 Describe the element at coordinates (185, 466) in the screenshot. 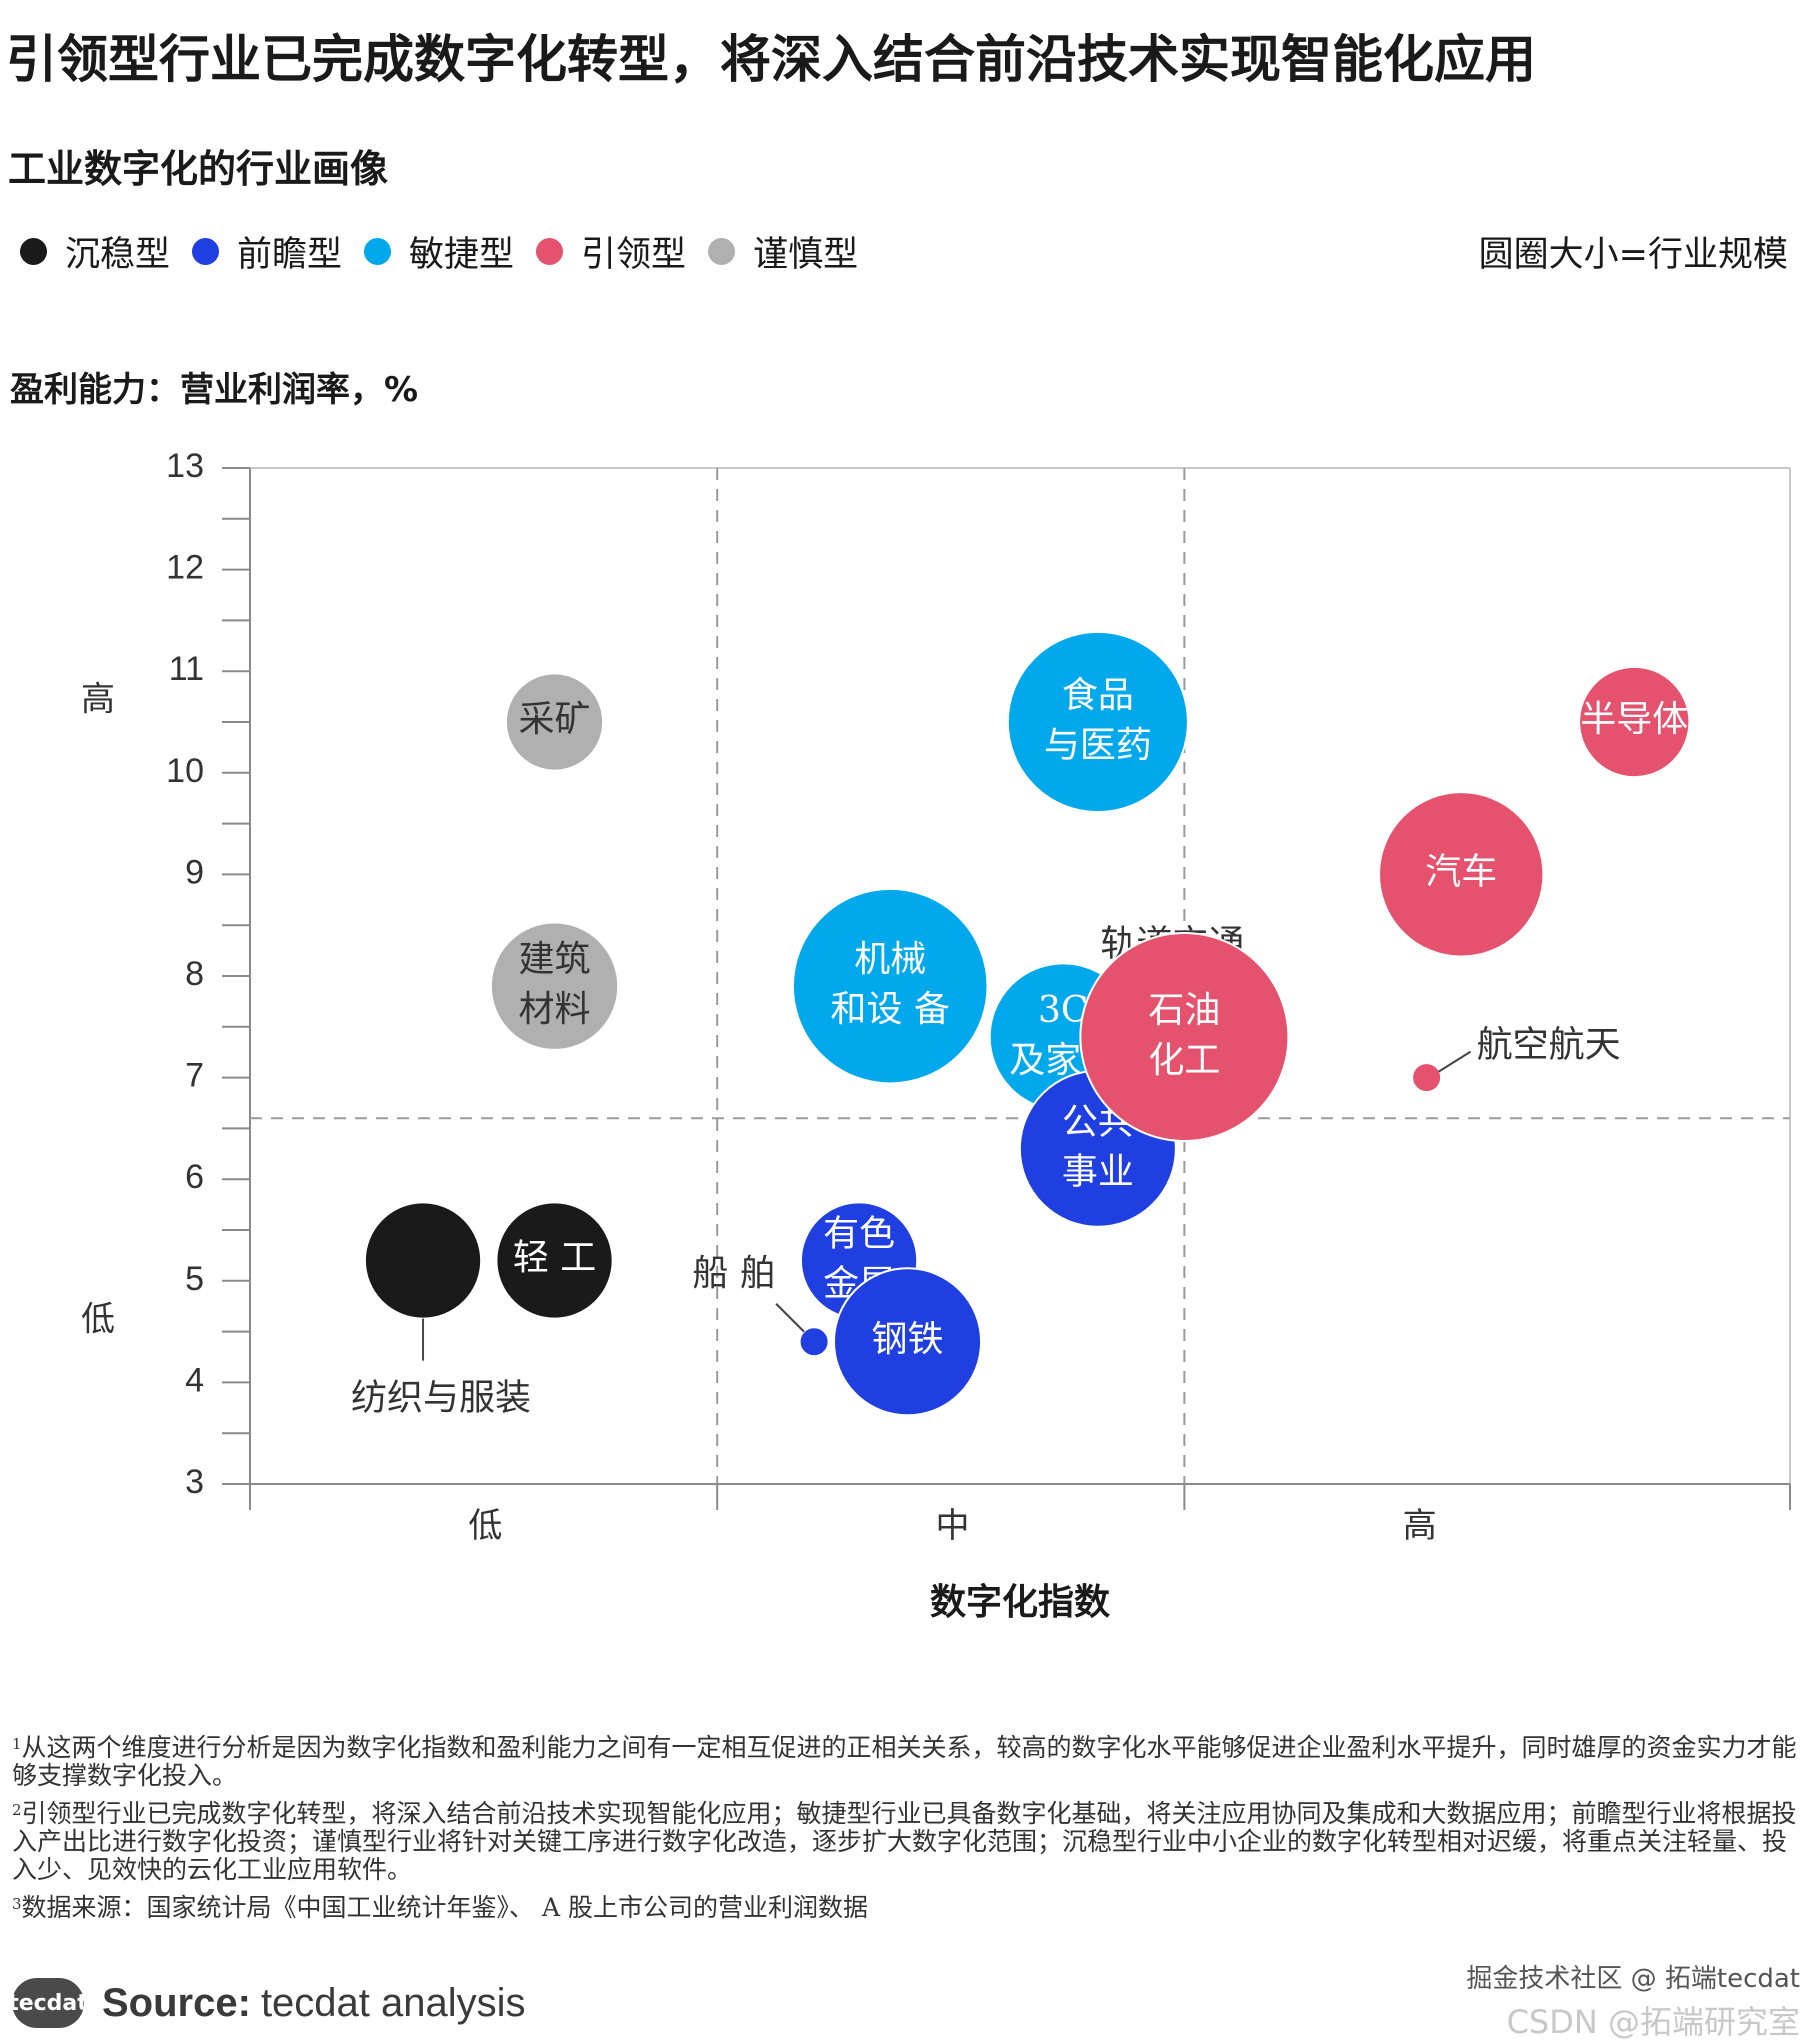

I see `y-tick-label: 13` at that location.